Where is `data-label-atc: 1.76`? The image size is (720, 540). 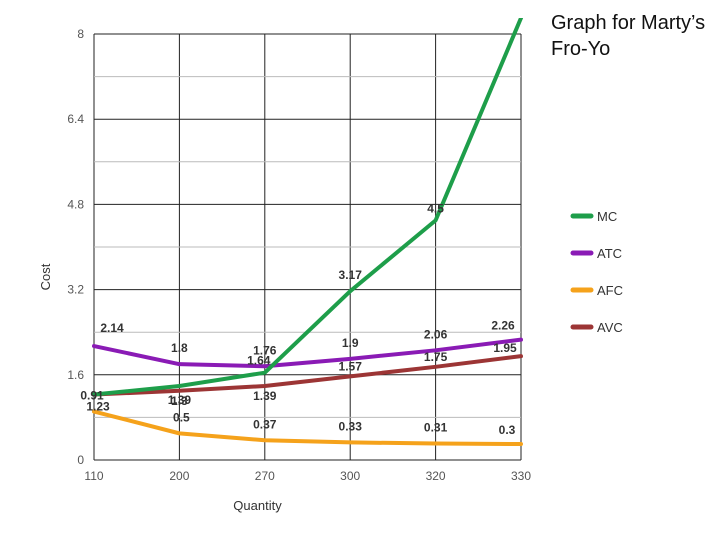
data-label-atc: 1.76 is located at coordinates (265, 350).